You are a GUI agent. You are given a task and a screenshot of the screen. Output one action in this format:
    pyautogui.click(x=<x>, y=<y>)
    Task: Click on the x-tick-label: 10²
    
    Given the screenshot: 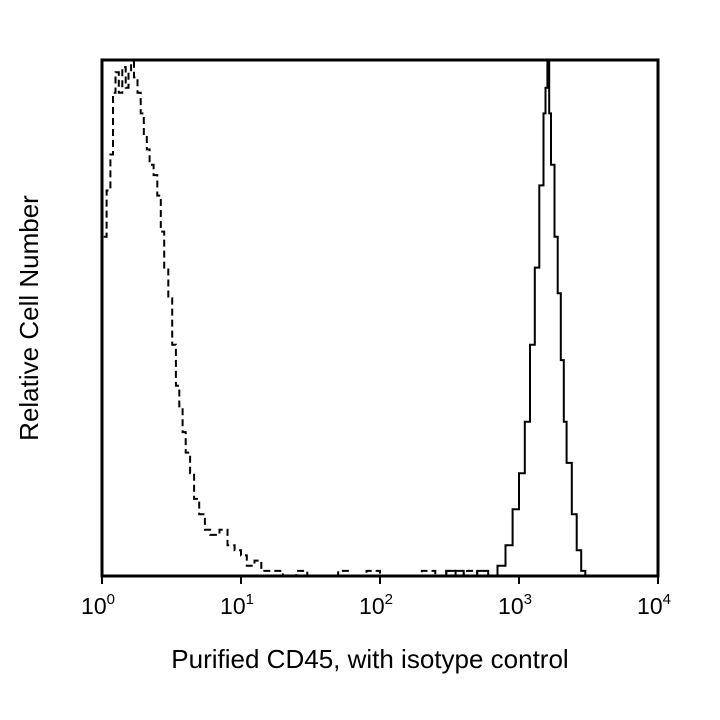 What is the action you would take?
    pyautogui.click(x=376, y=605)
    